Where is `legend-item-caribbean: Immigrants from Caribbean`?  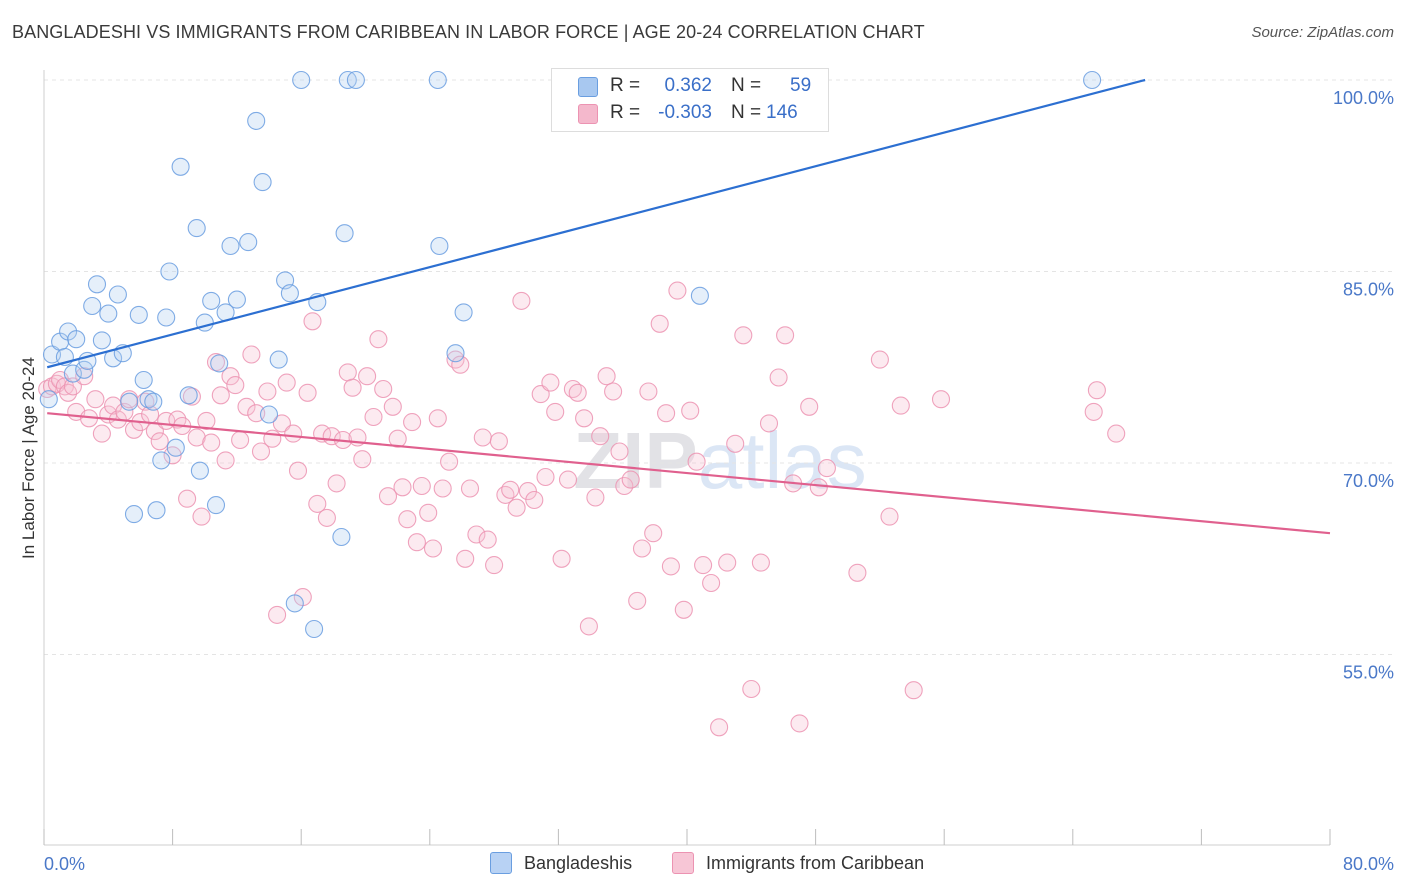 legend-item-caribbean: Immigrants from Caribbean is located at coordinates (798, 863).